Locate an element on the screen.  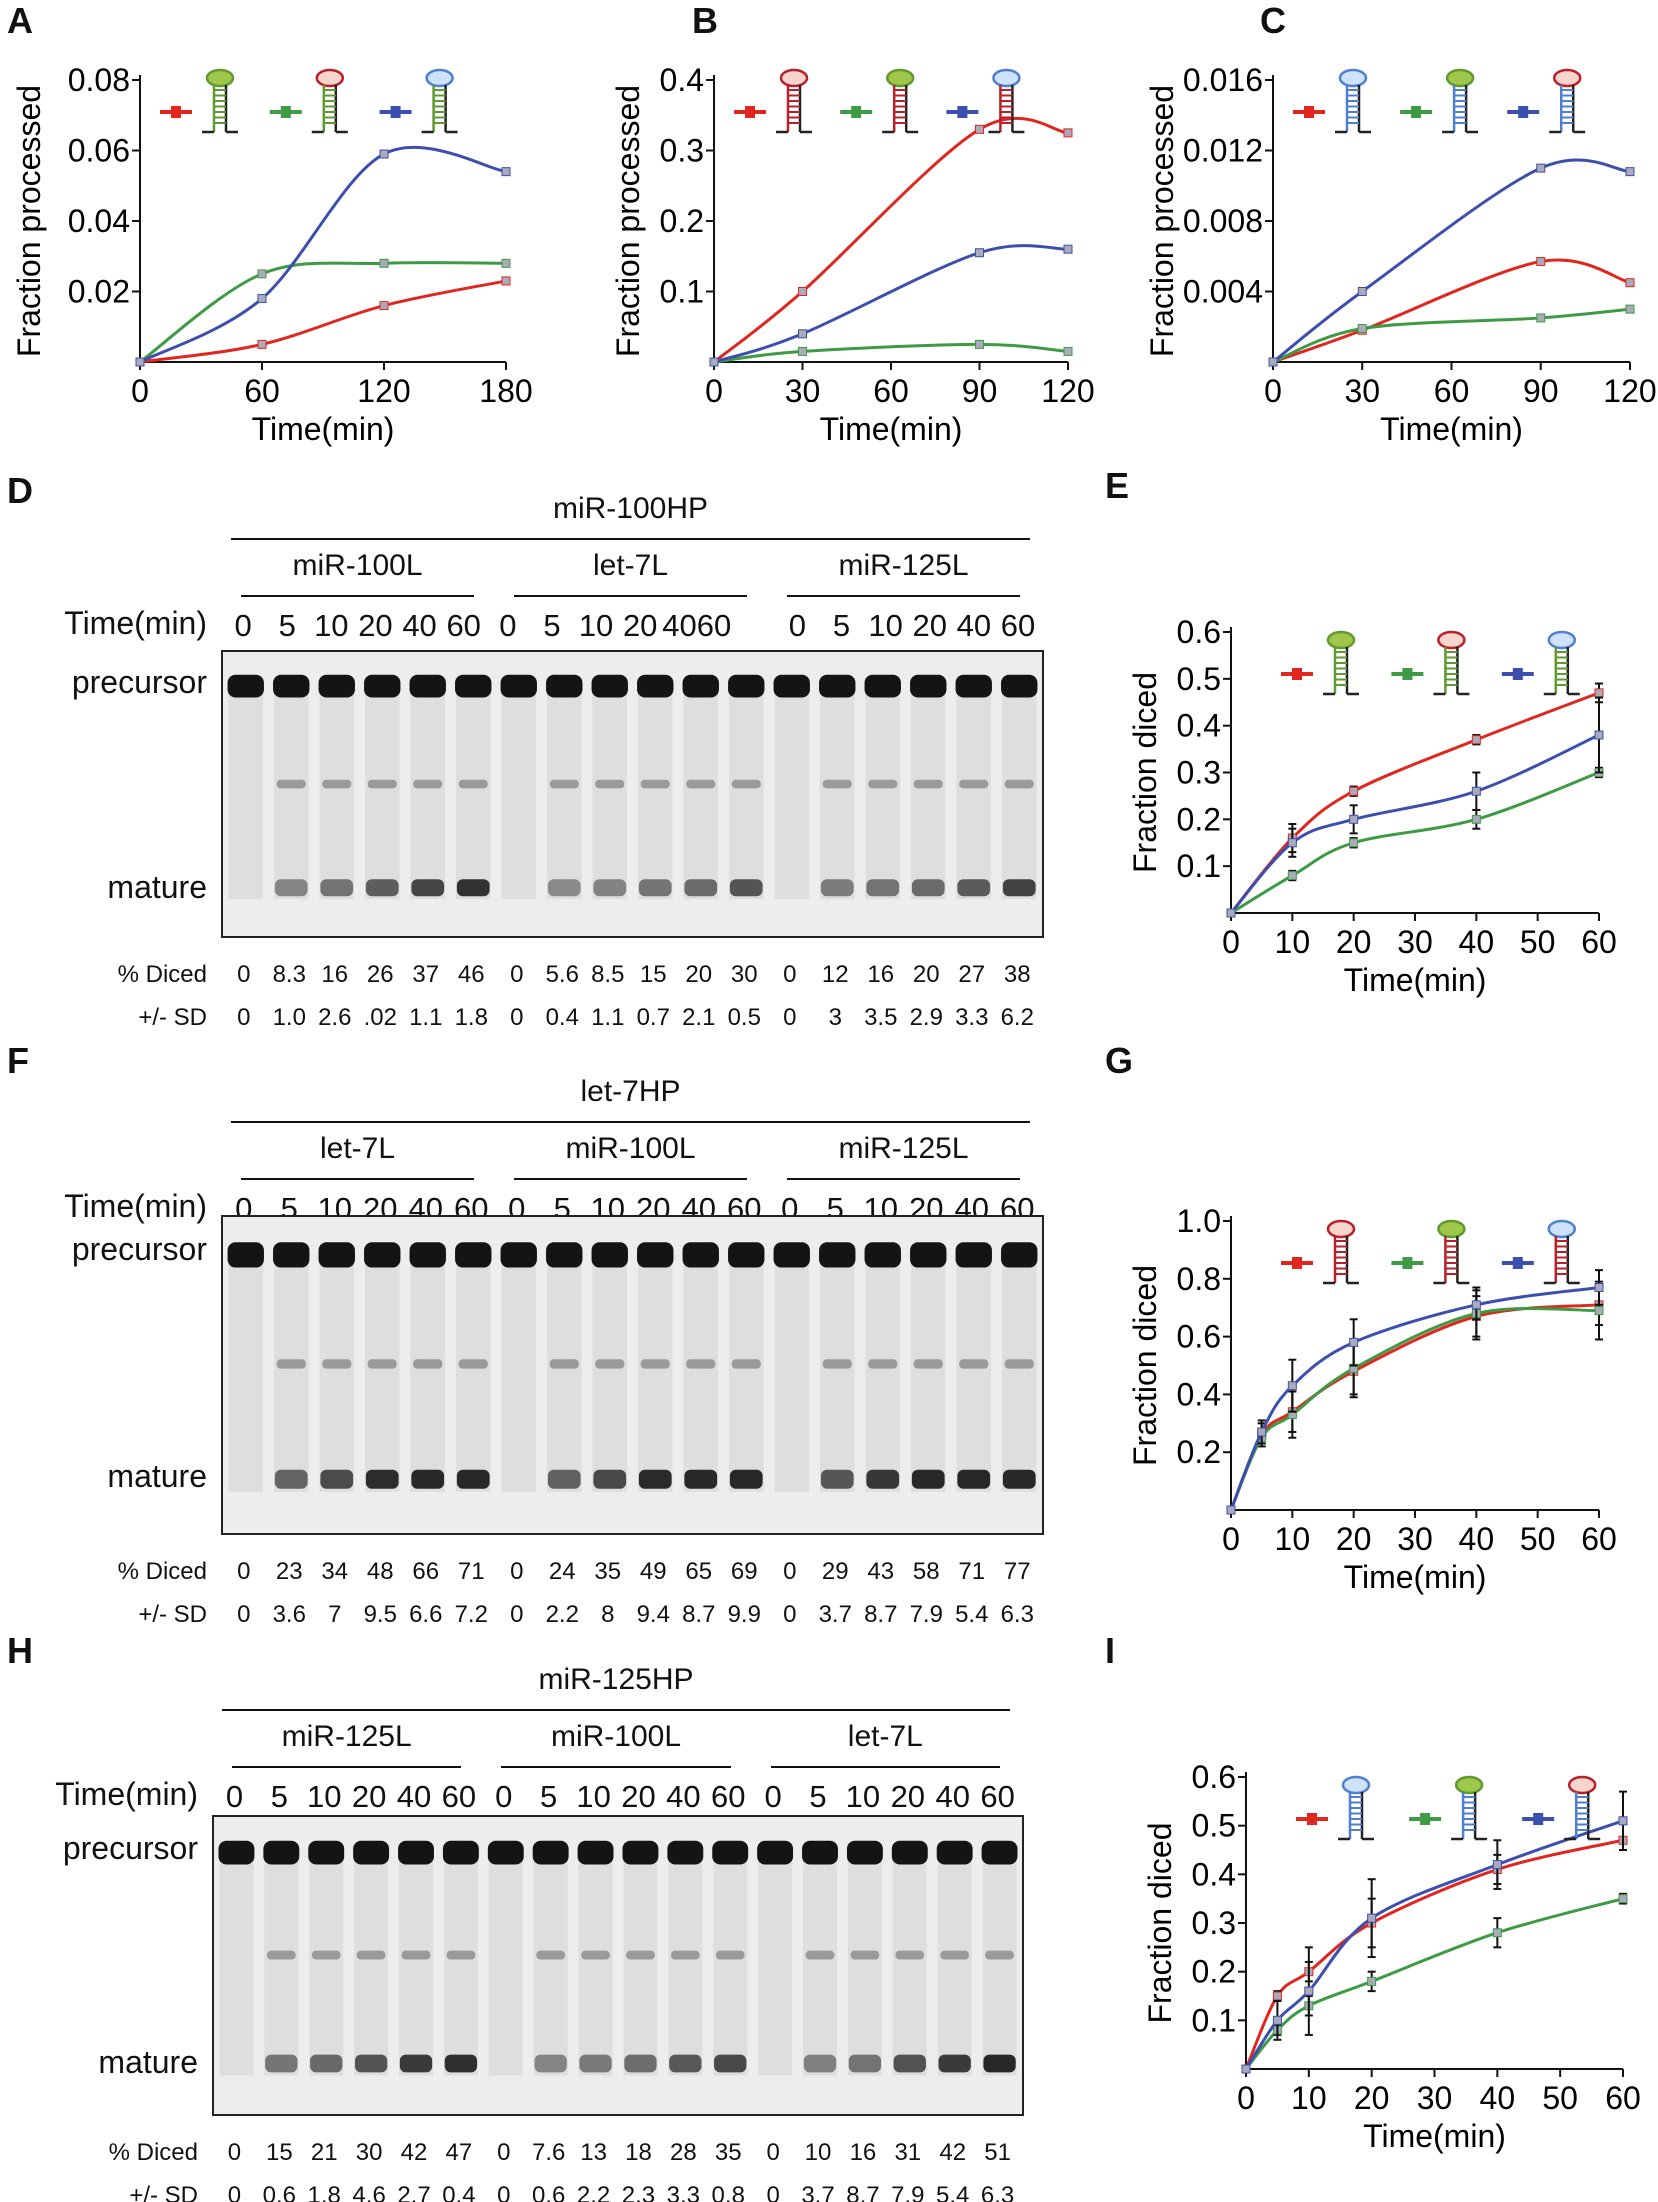
sd-value: 3.5 is located at coordinates (881, 1017).